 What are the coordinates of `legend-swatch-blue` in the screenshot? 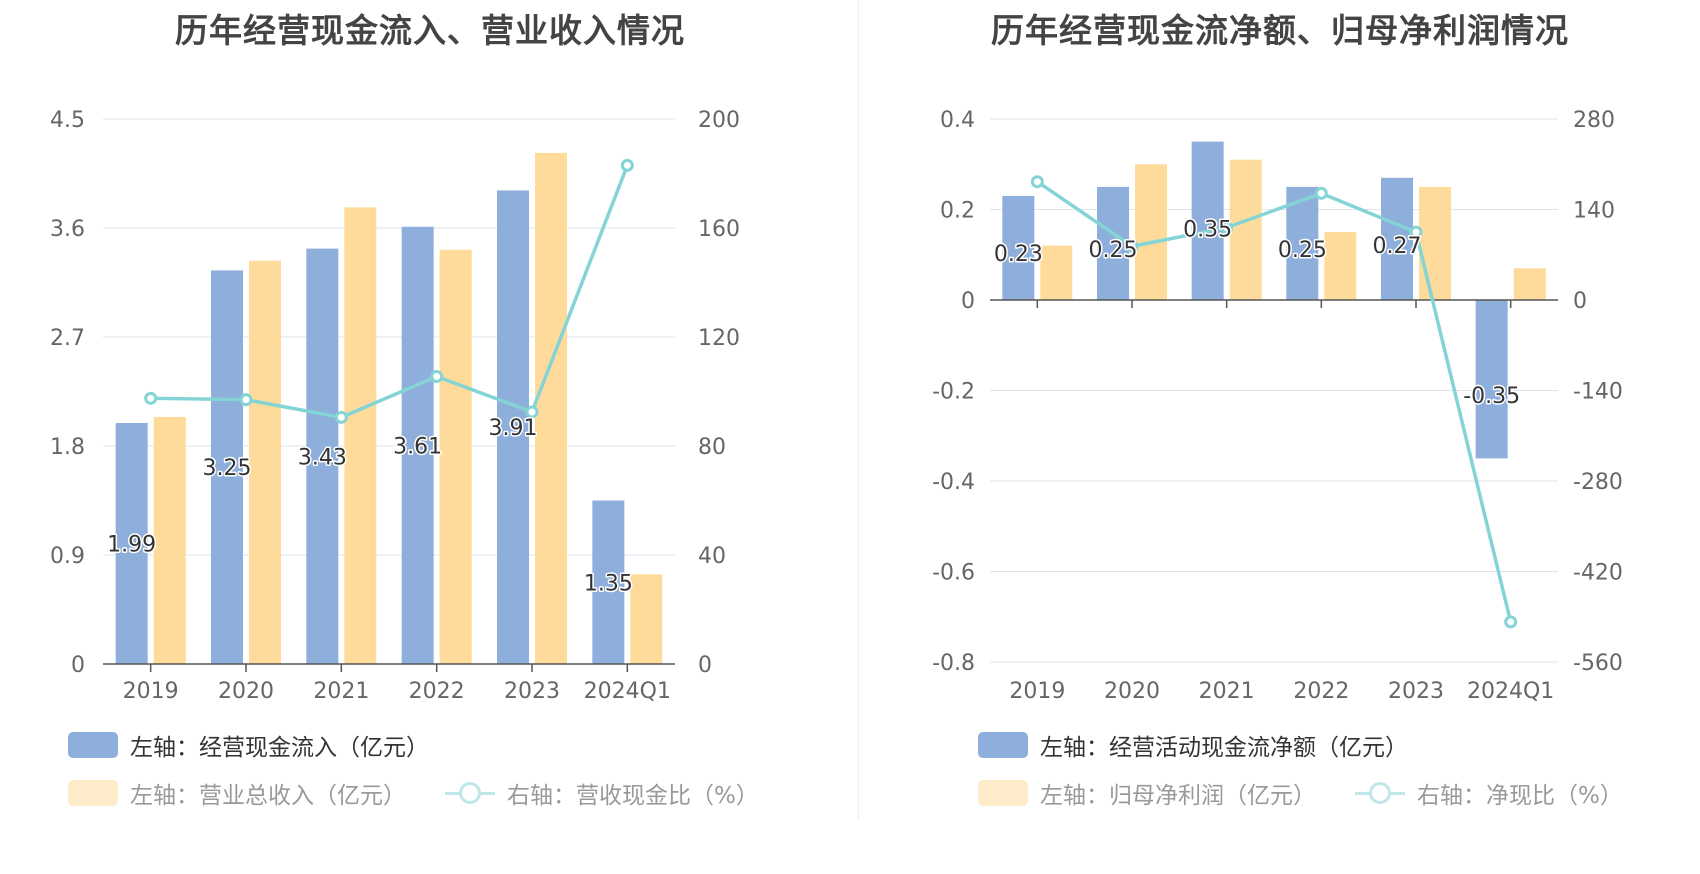 It's located at (1003, 745).